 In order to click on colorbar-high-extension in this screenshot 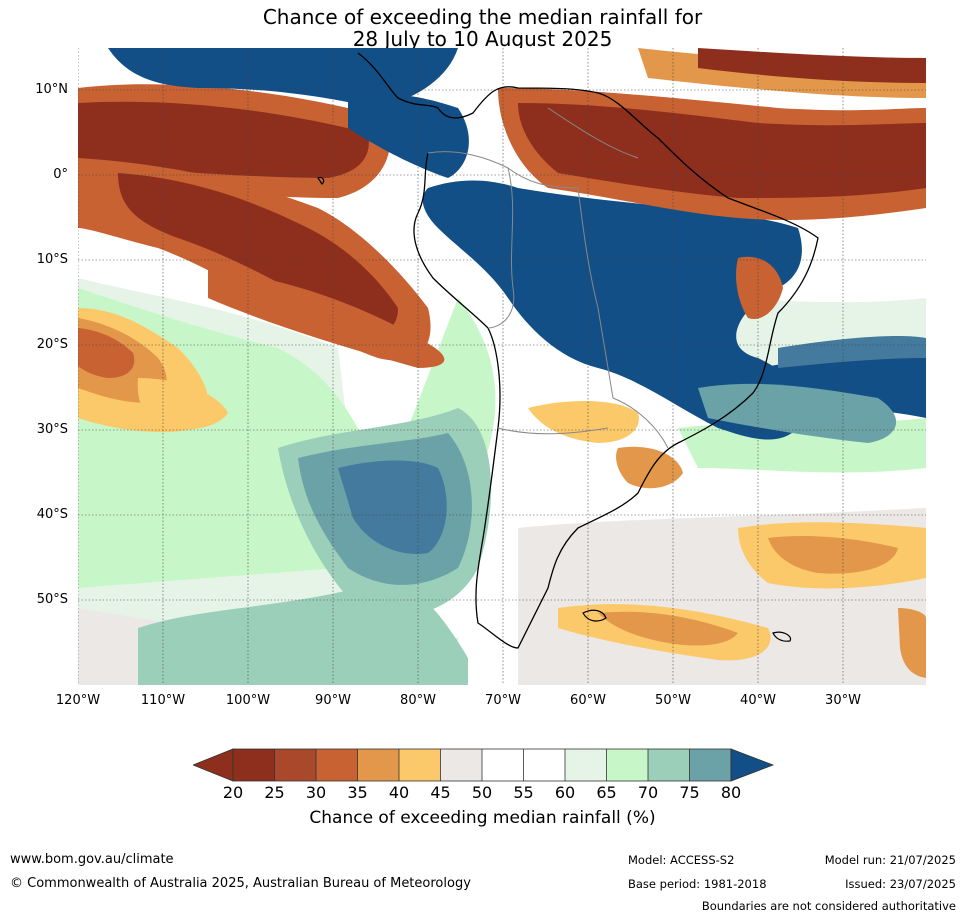, I will do `click(752, 765)`.